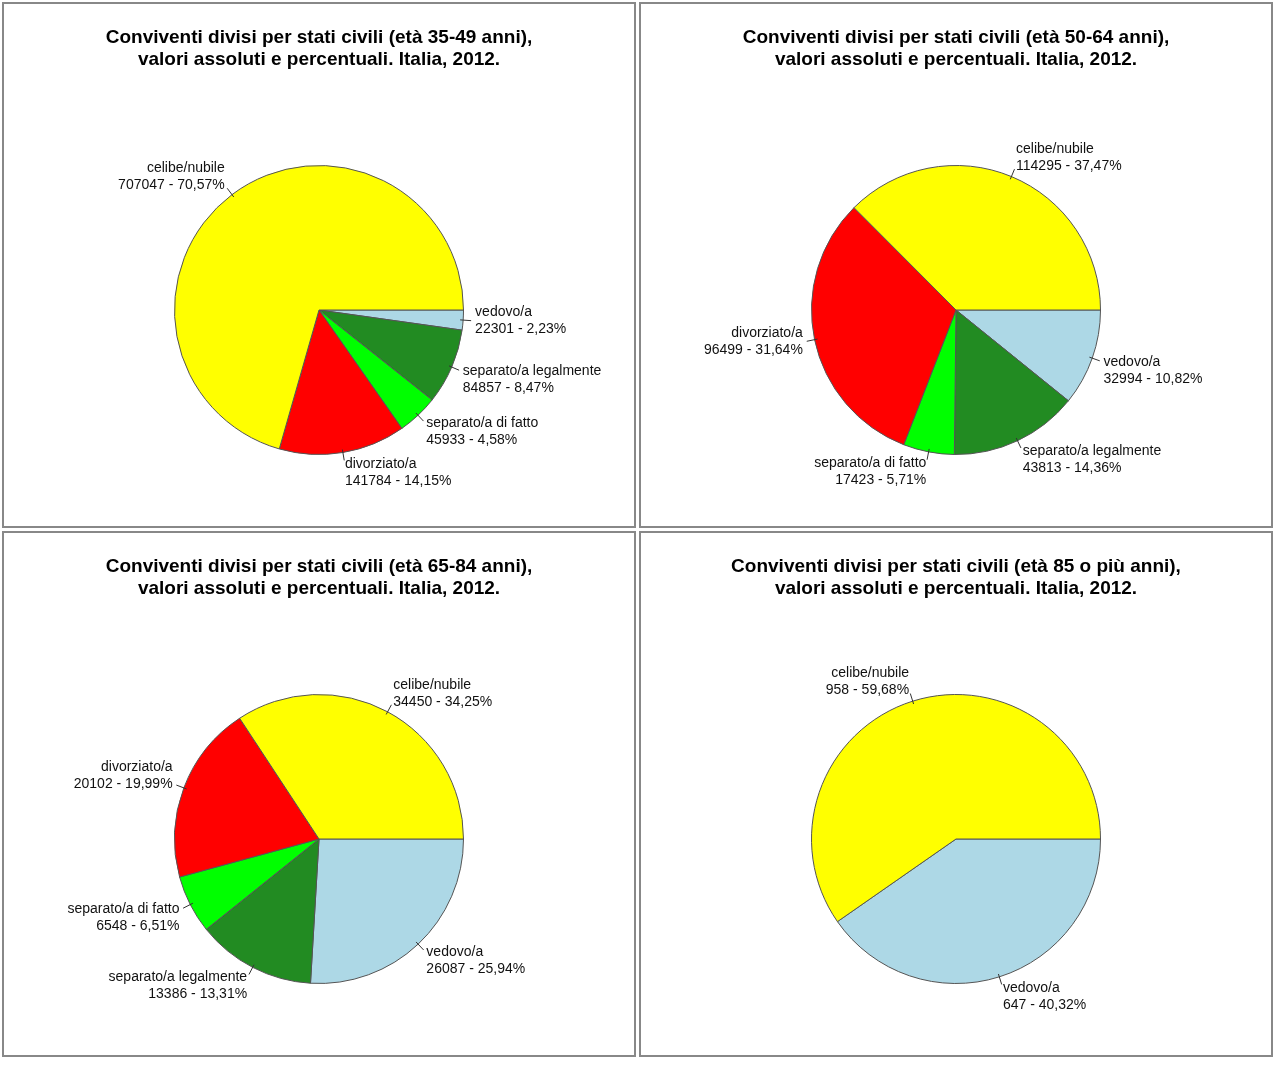 This screenshot has height=1075, width=1275. I want to click on chart-title: Conviventi divisi per stati civili (età 35-49 anni), valori assoluti e percentuali. Italia, 2012., so click(319, 48).